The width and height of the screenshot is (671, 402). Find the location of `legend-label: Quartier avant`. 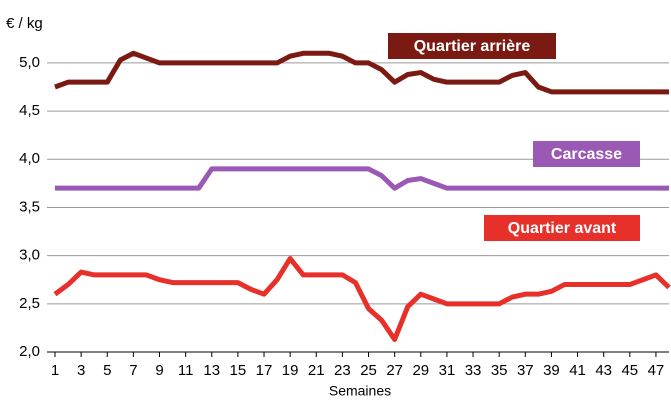

legend-label: Quartier avant is located at coordinates (562, 228).